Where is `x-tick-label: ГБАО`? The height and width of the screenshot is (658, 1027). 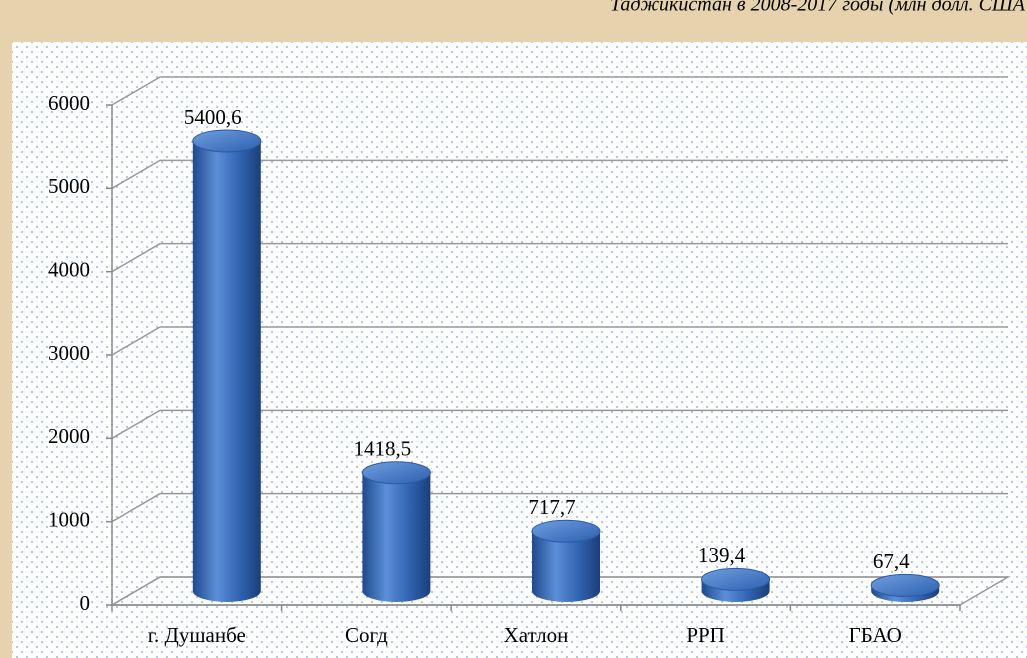 x-tick-label: ГБАО is located at coordinates (875, 635).